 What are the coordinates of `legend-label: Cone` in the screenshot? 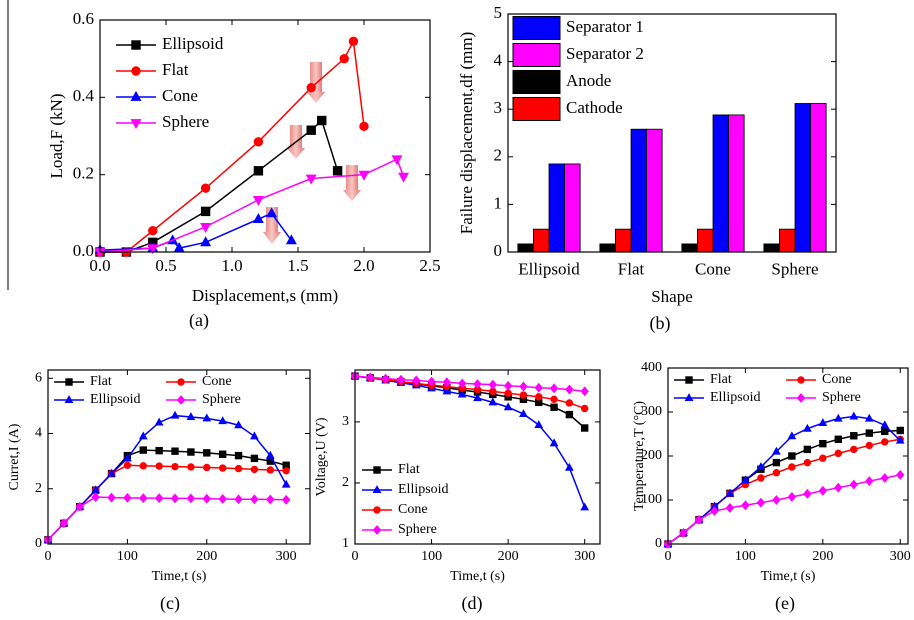 It's located at (837, 379).